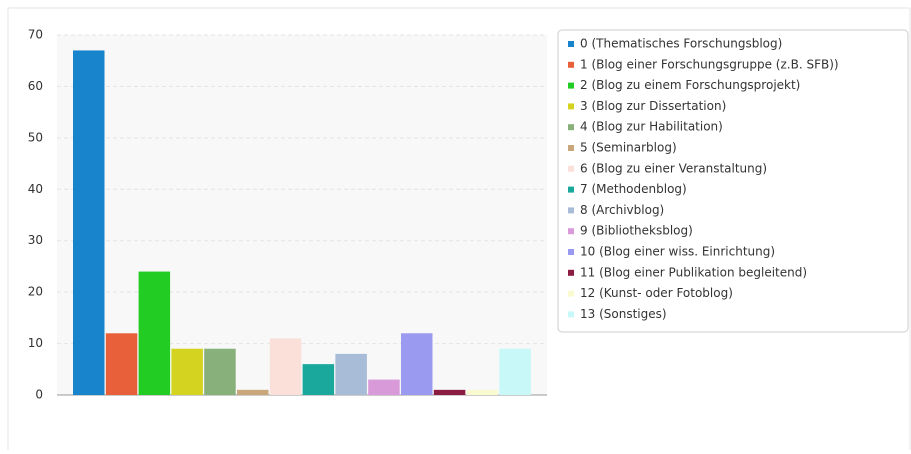 The image size is (911, 454). I want to click on legend-label: 6 (Blog zu einer Veranstaltung), so click(673, 168).